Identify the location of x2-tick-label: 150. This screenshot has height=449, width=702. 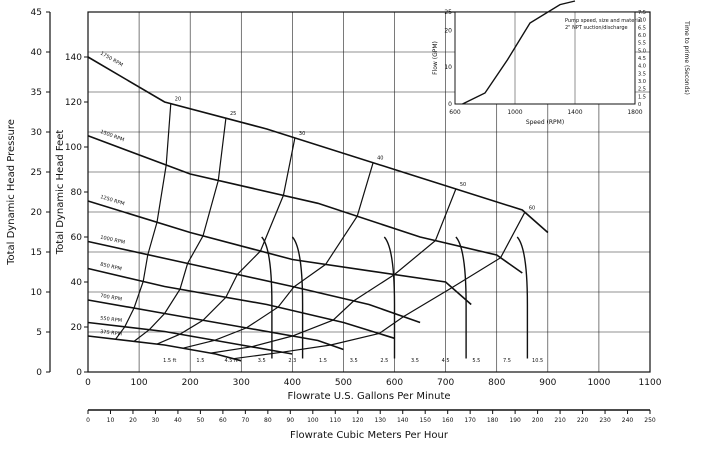
(425, 420).